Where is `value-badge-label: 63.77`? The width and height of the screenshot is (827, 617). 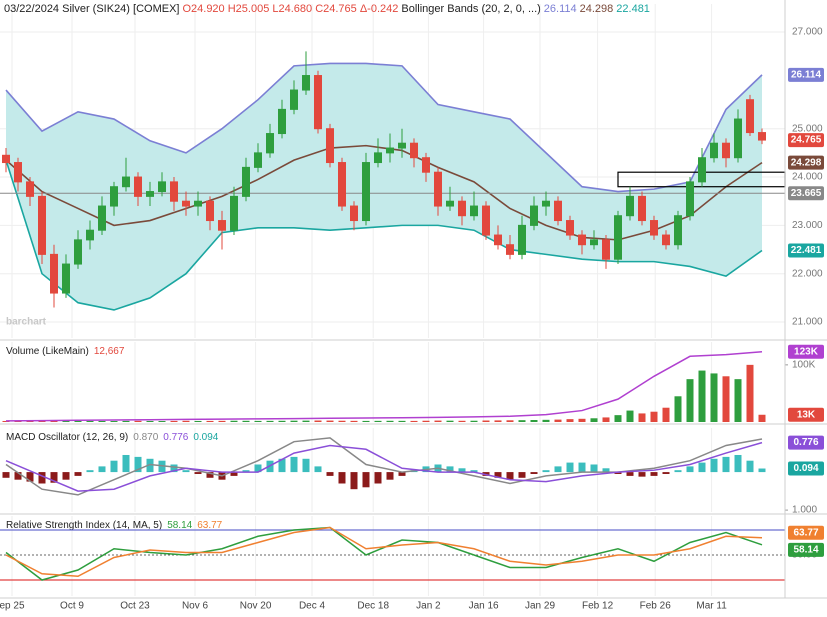 value-badge-label: 63.77 is located at coordinates (805, 532).